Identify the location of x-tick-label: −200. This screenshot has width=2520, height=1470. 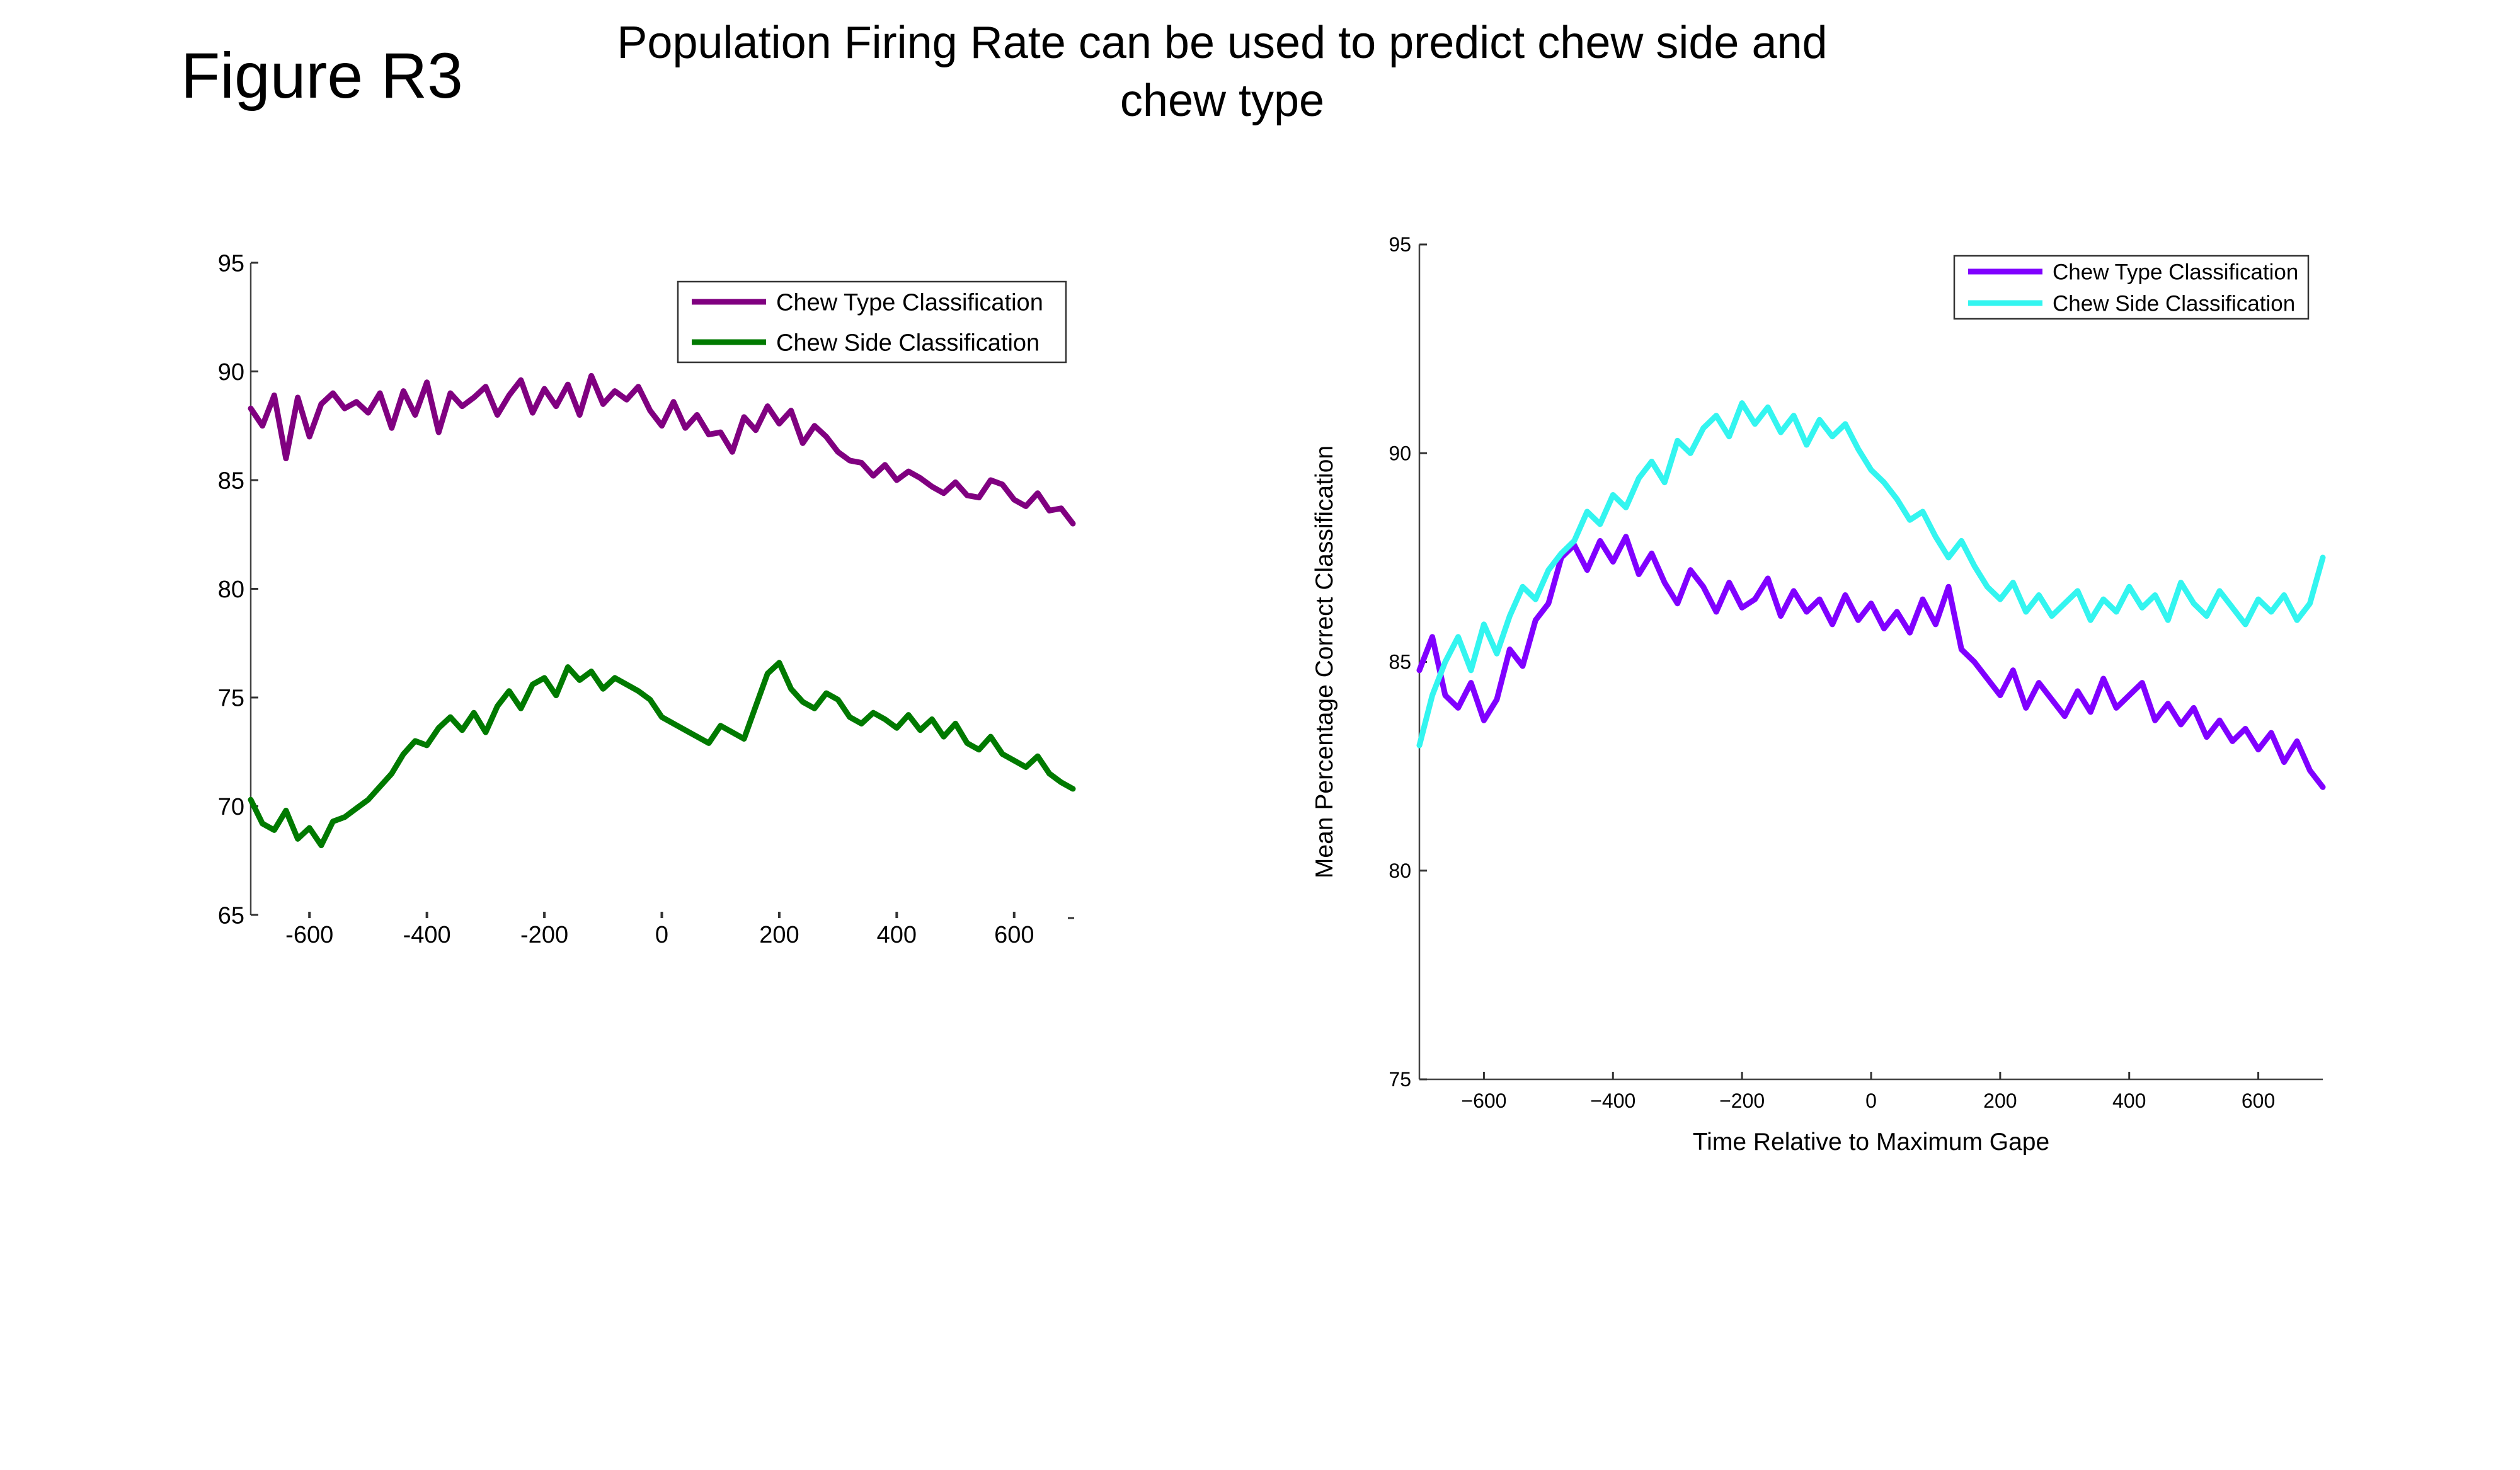
(1742, 1100).